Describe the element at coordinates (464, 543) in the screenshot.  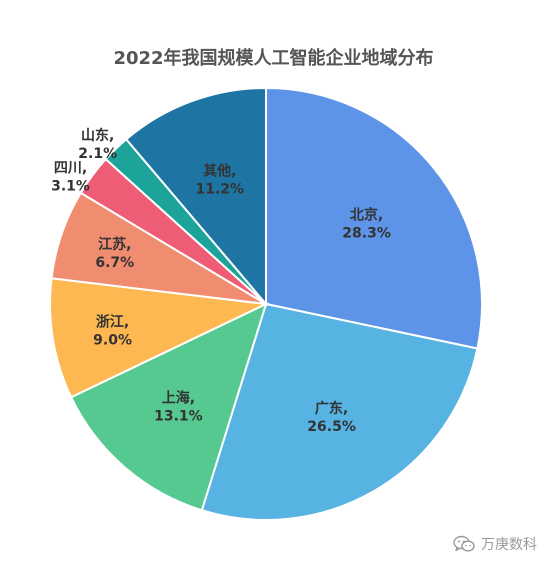
I see `wechat-icon` at that location.